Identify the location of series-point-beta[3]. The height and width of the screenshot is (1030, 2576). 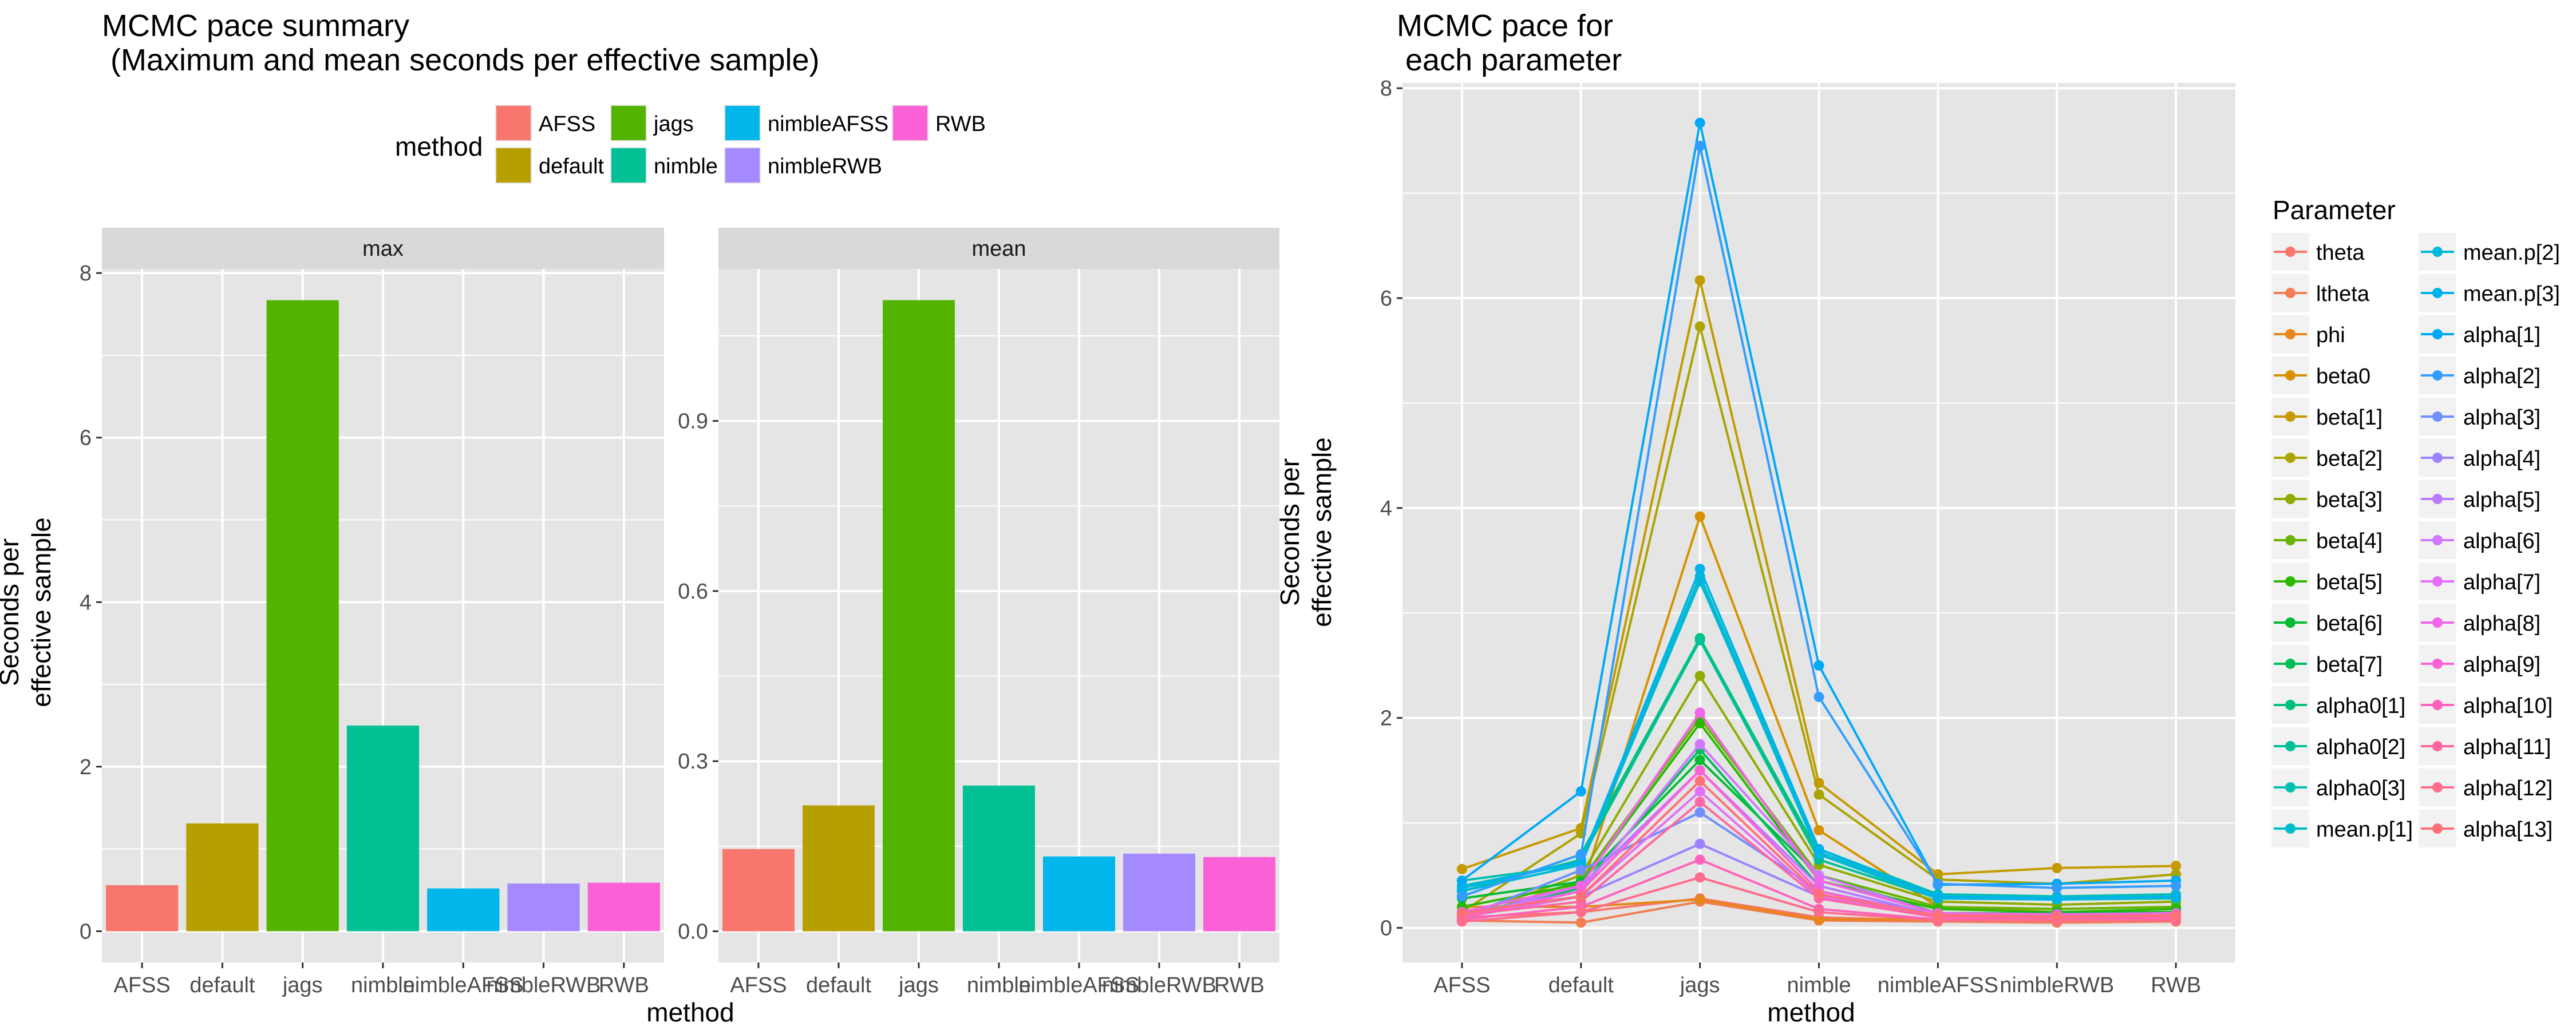
(1699, 676).